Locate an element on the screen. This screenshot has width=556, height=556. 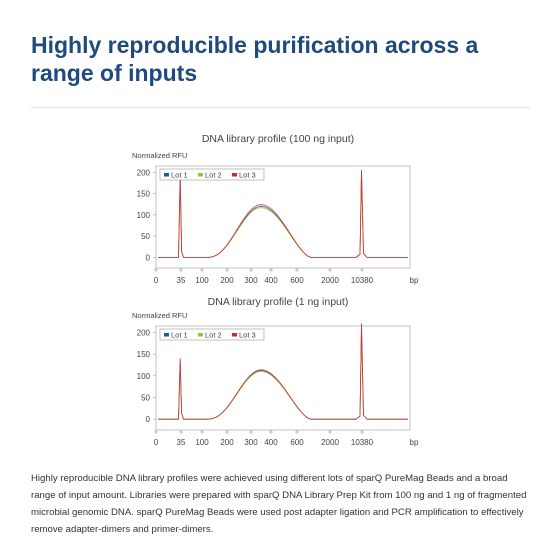
chart-title: DNA library profile (100 ng input) is located at coordinates (278, 139).